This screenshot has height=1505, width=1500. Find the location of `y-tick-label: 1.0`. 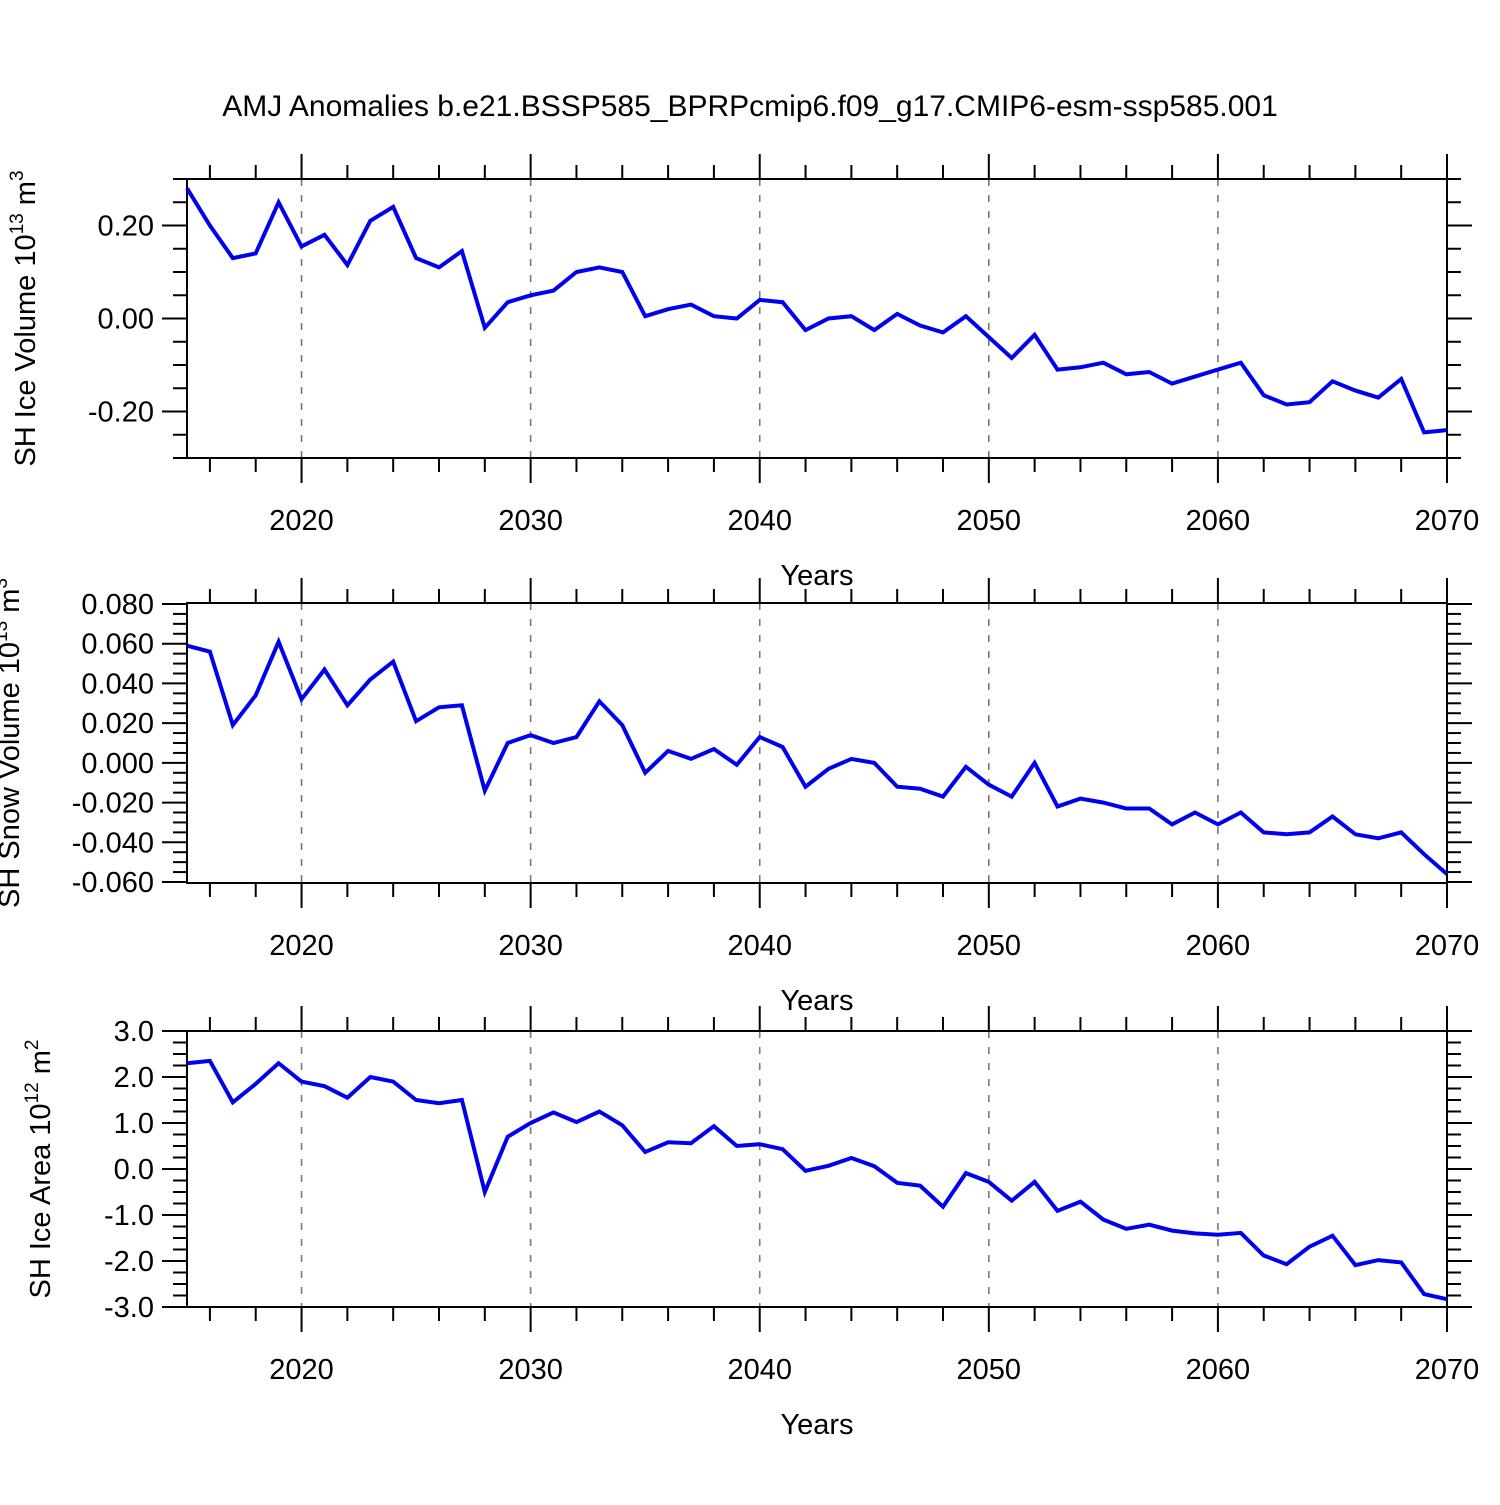

y-tick-label: 1.0 is located at coordinates (134, 1124).